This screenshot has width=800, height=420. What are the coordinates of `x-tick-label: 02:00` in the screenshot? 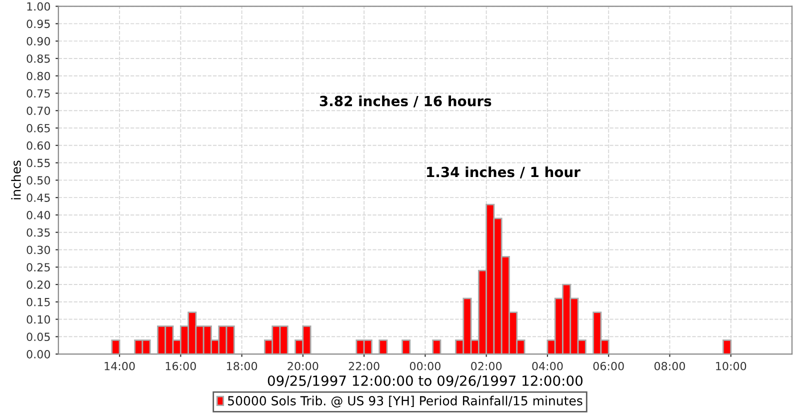 It's located at (486, 366).